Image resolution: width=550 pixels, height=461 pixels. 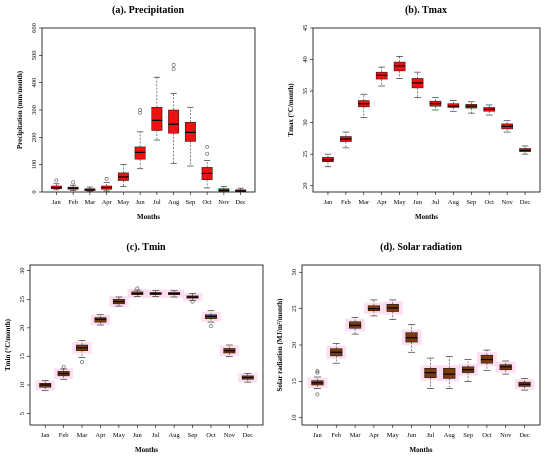 What do you see at coordinates (34, 191) in the screenshot?
I see `y-tick-label: 0` at bounding box center [34, 191].